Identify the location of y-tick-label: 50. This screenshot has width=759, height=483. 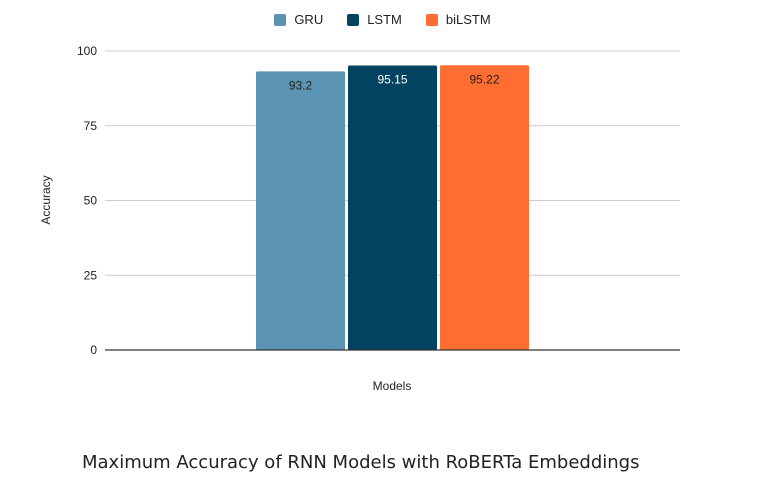
(91, 201).